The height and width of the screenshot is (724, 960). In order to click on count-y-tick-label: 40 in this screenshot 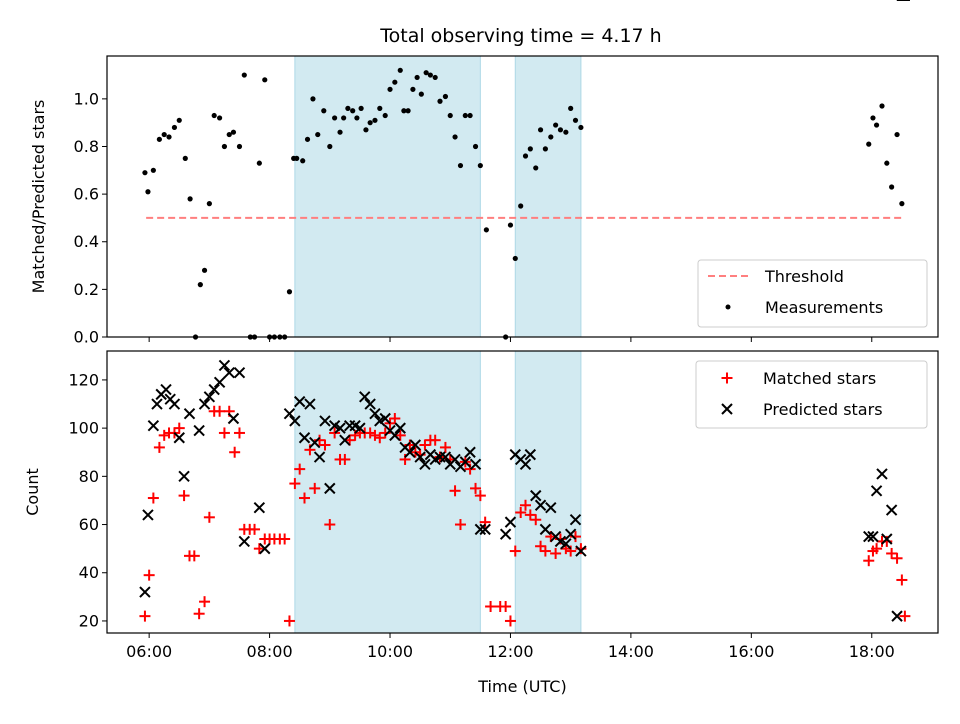, I will do `click(89, 572)`.